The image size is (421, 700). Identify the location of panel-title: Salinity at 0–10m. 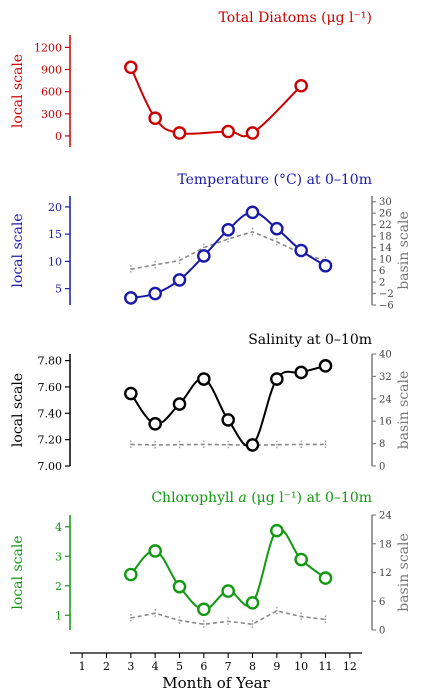
(310, 340).